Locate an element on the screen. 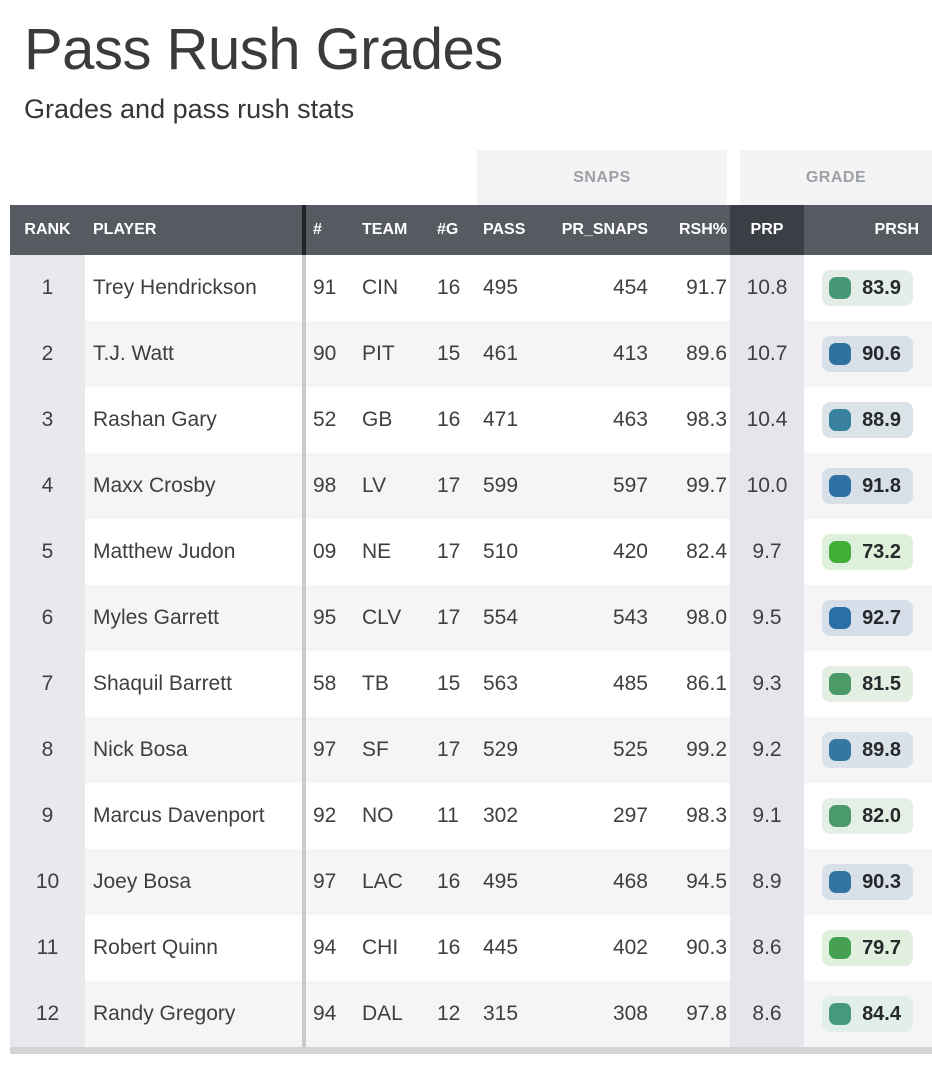 Image resolution: width=932 pixels, height=1068 pixels. jersey-number-cell: 90 is located at coordinates (325, 353).